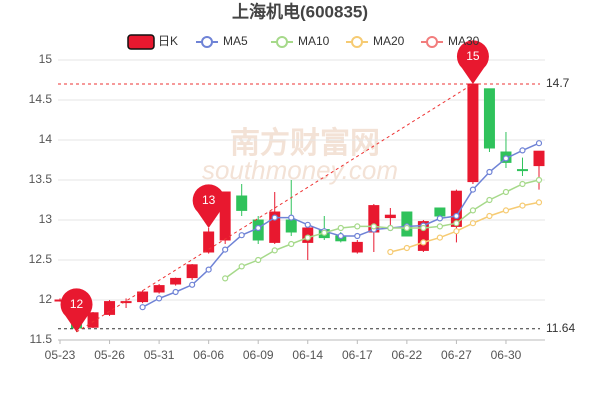  Describe the element at coordinates (465, 227) in the screenshot. I see `ma-line` at that location.